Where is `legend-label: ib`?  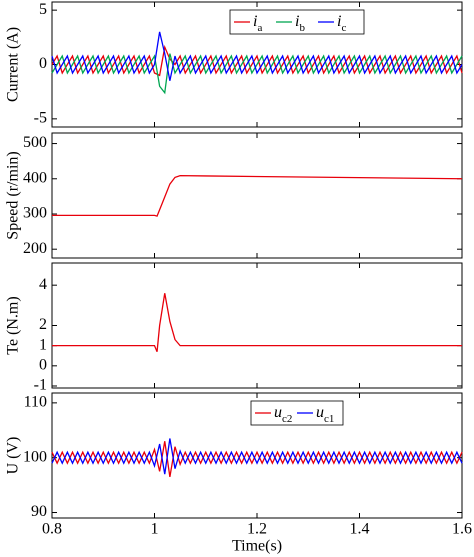
legend-label: ib is located at coordinates (300, 23).